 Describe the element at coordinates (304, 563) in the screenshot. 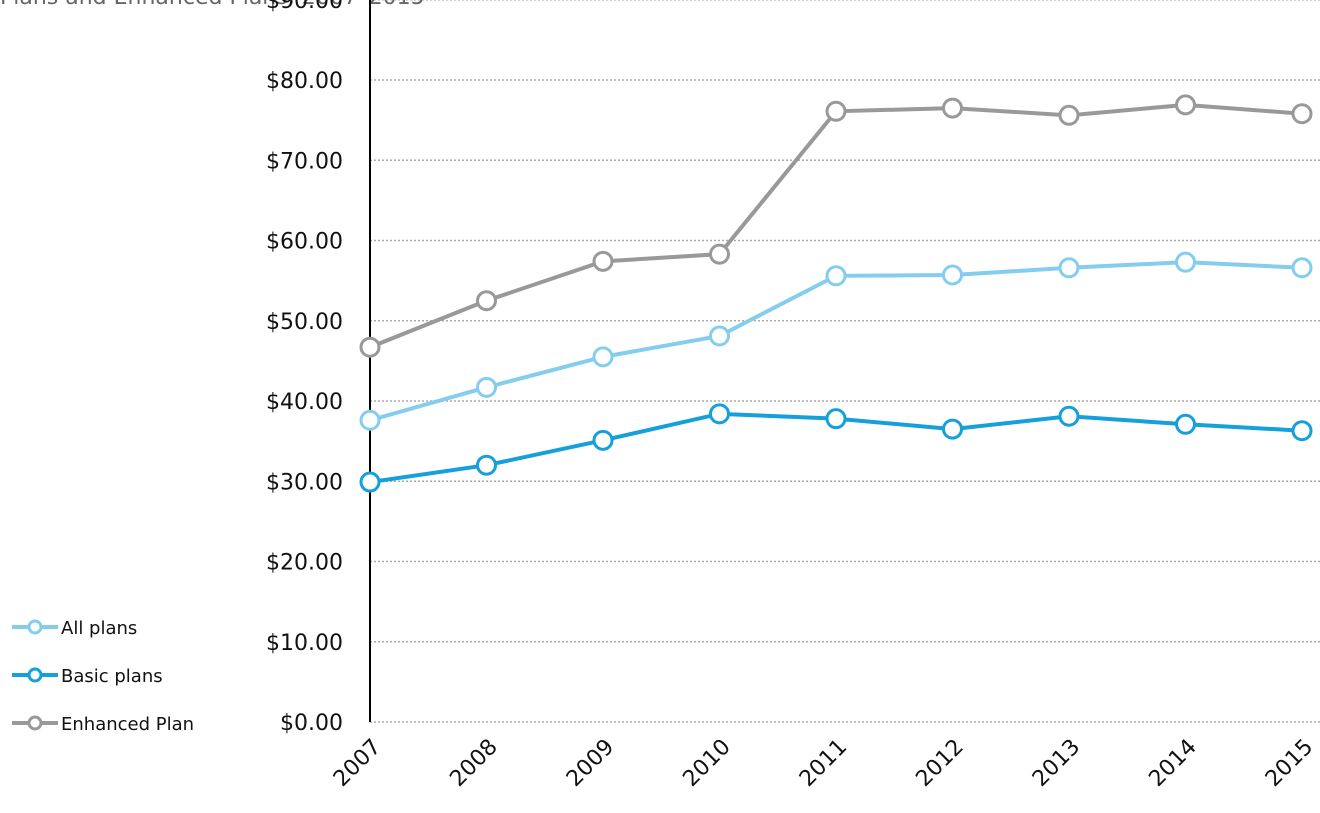

I see `y-tick-label: $20.00` at that location.